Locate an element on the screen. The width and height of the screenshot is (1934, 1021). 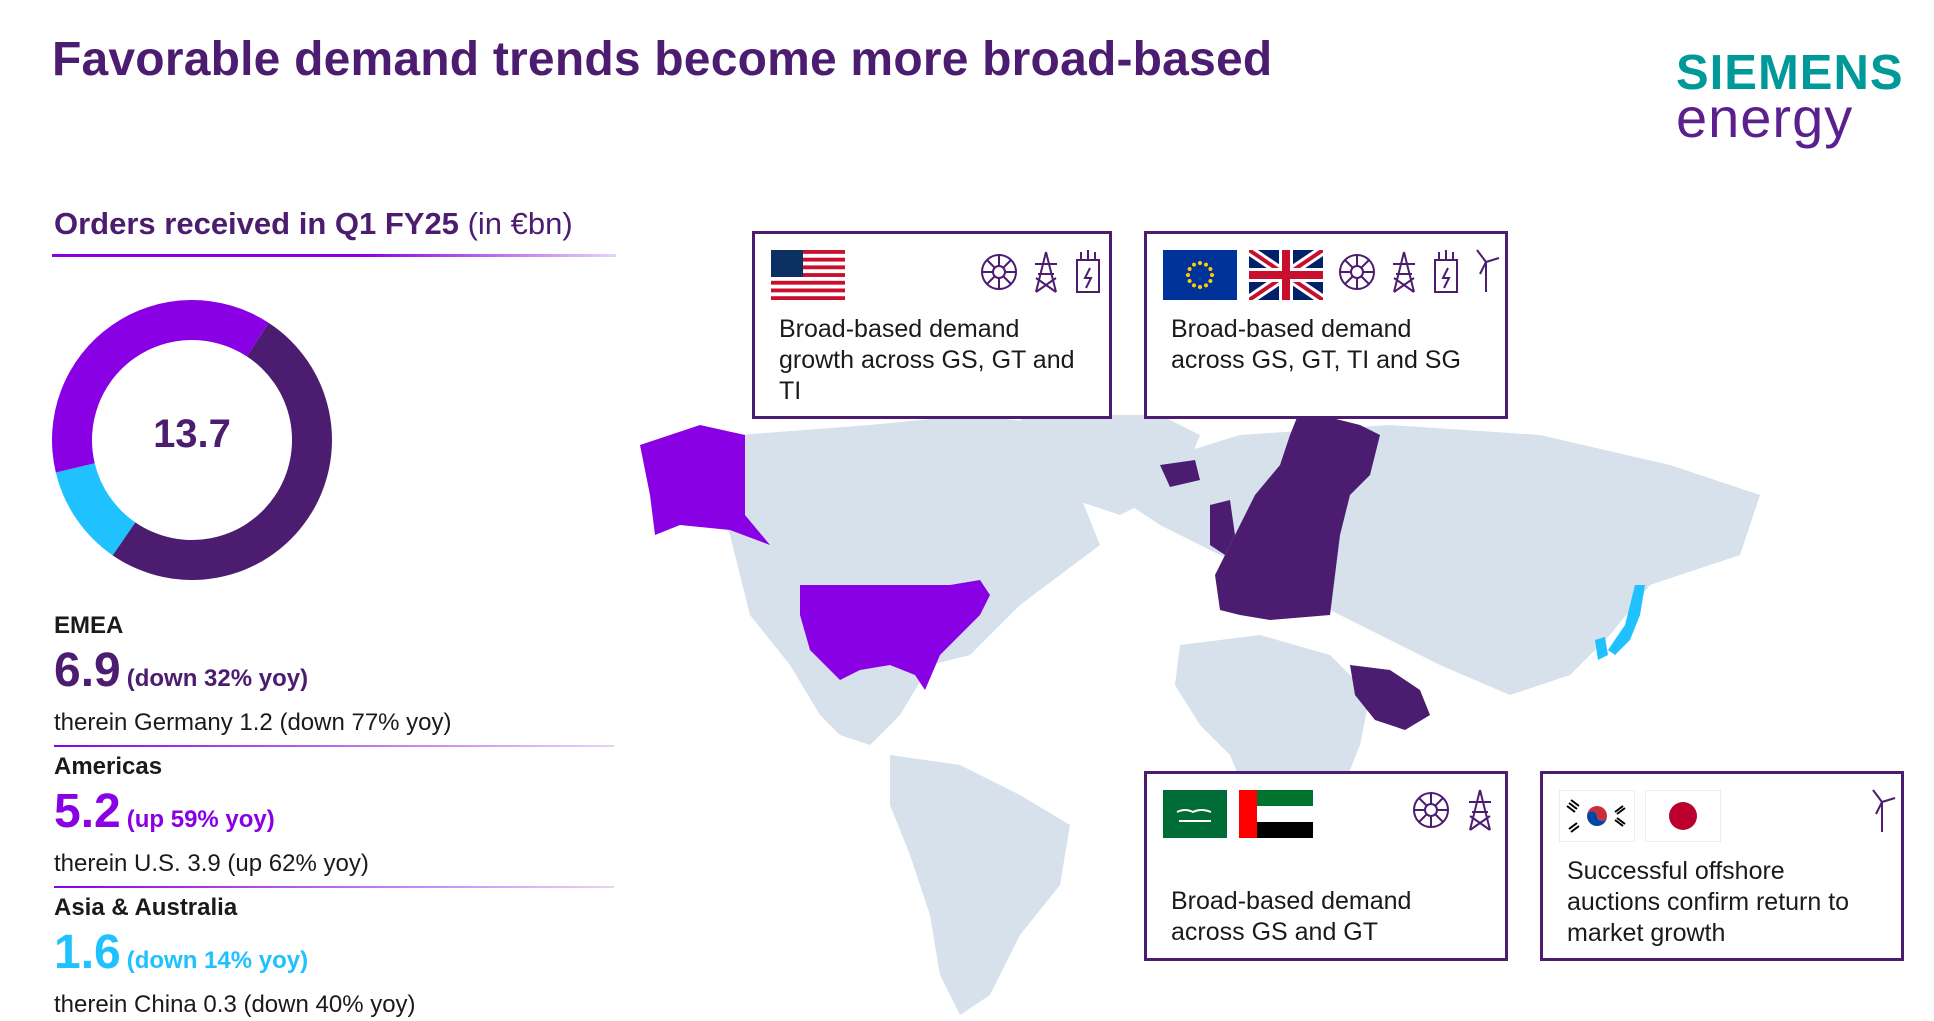
siemens-energy-logo: SIEMENS energy is located at coordinates (1796, 97).